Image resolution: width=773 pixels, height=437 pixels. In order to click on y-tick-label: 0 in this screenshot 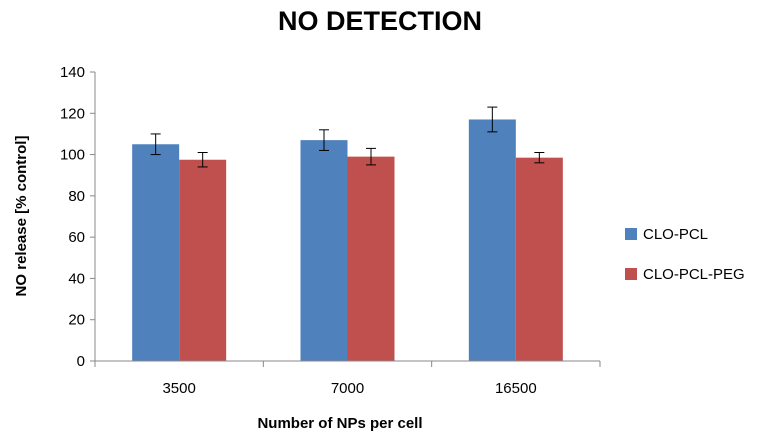, I will do `click(81, 361)`.